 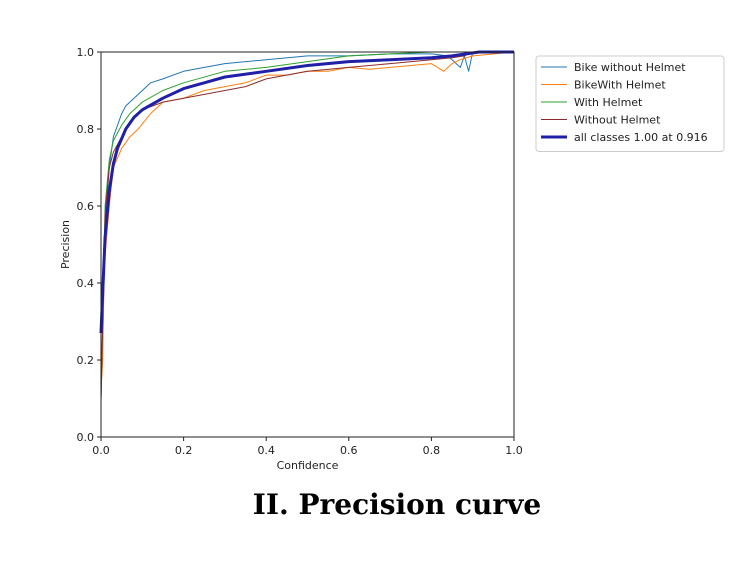 What do you see at coordinates (617, 120) in the screenshot?
I see `legend-entry: Without Helmet` at bounding box center [617, 120].